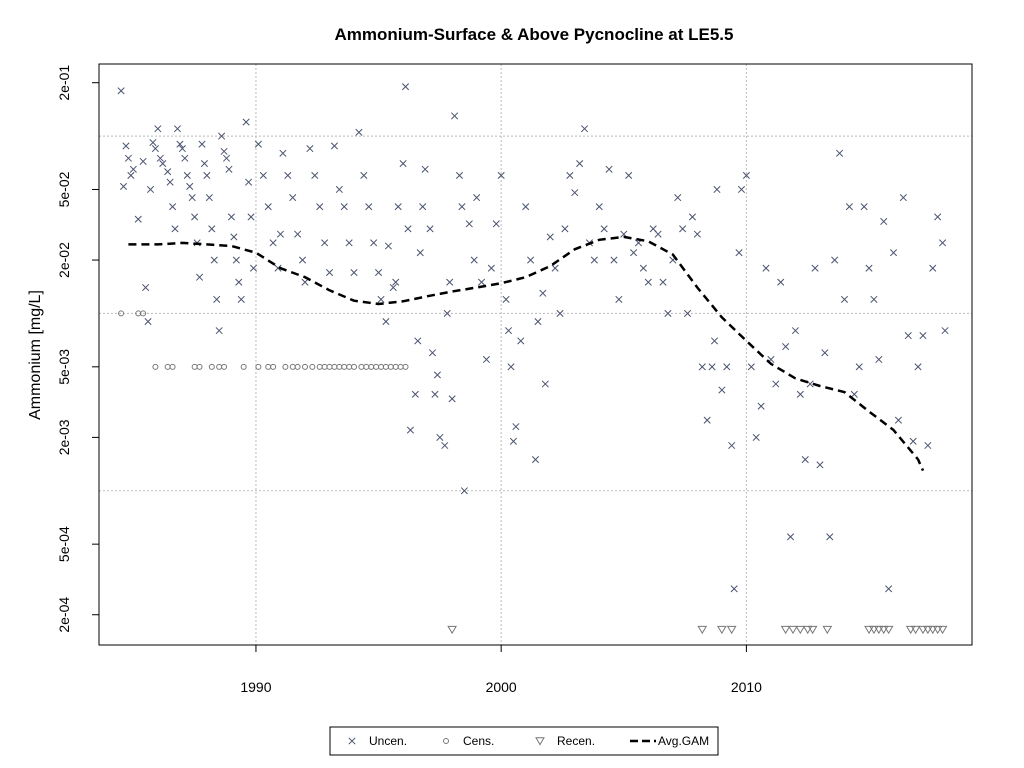 This screenshot has height=768, width=1024. I want to click on y-tick-label: 2e-03, so click(64, 437).